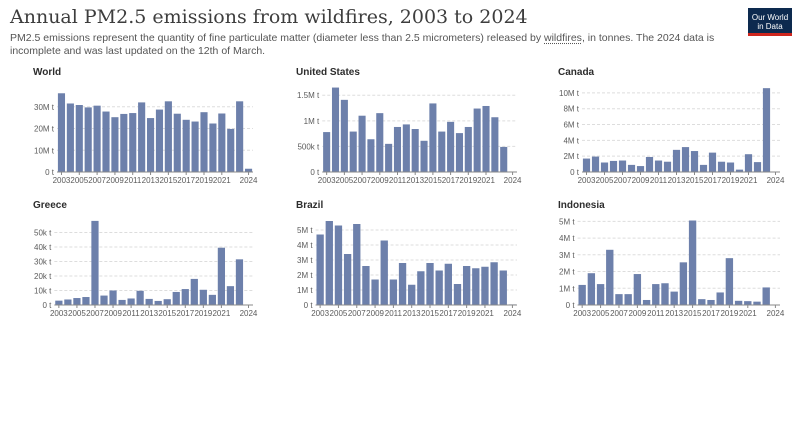  What do you see at coordinates (43, 291) in the screenshot?
I see `y-tick-label: 10k t` at bounding box center [43, 291].